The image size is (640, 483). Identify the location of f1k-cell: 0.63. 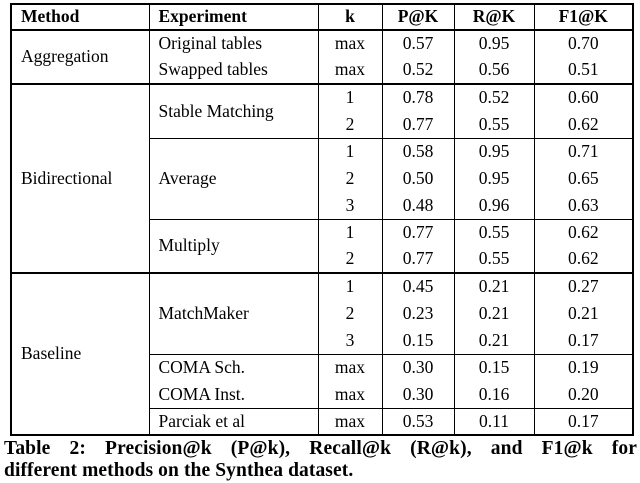
(583, 205).